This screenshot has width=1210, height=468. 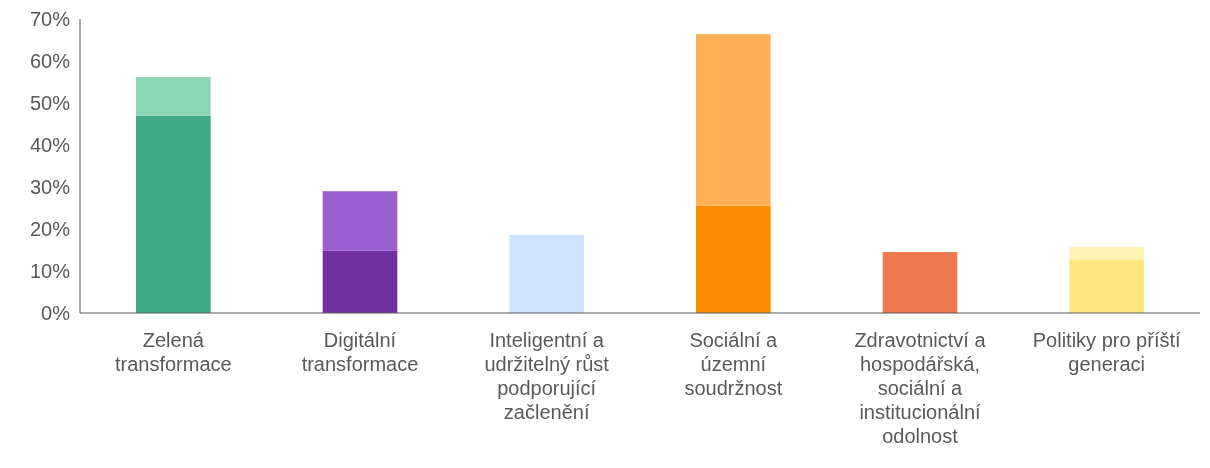 What do you see at coordinates (173, 352) in the screenshot?
I see `x-tick-label: Zelená transformace` at bounding box center [173, 352].